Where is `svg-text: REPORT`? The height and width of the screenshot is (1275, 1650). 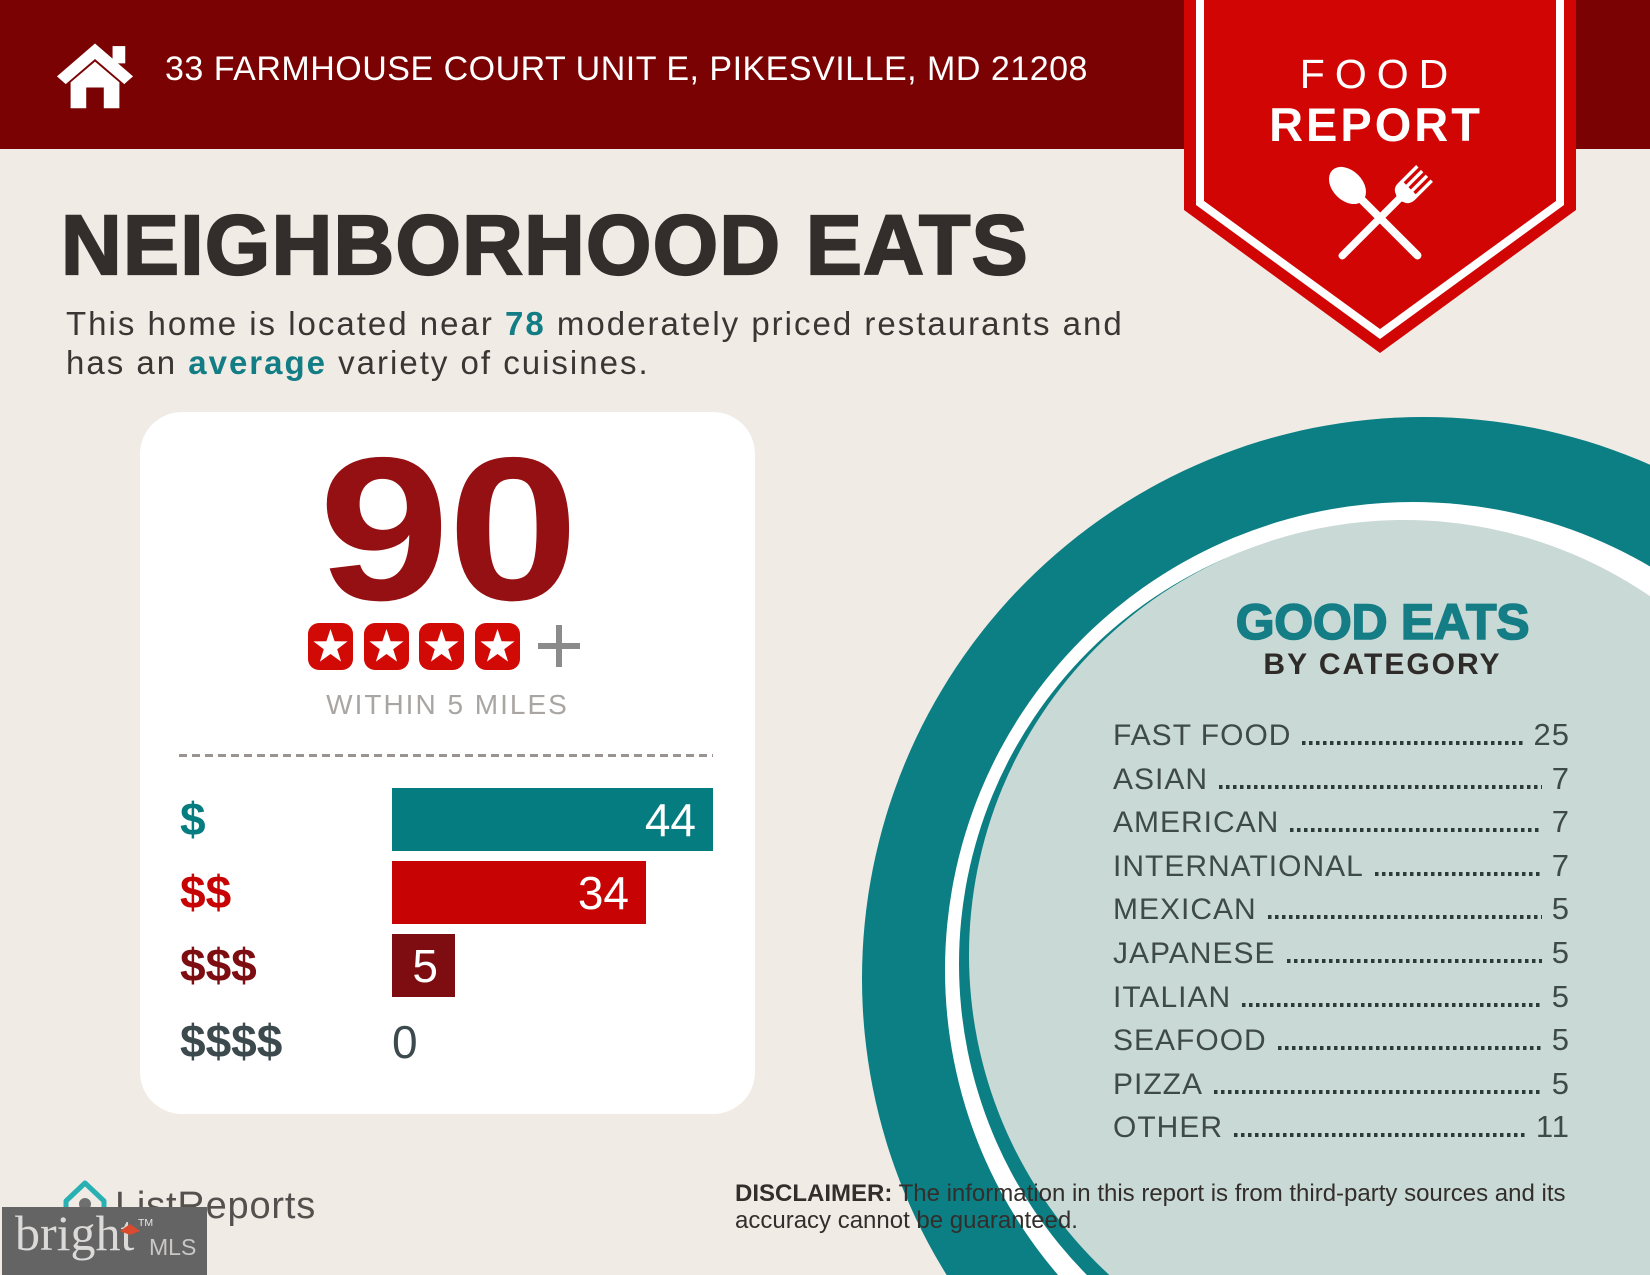
svg-text: REPORT is located at coordinates (1376, 124).